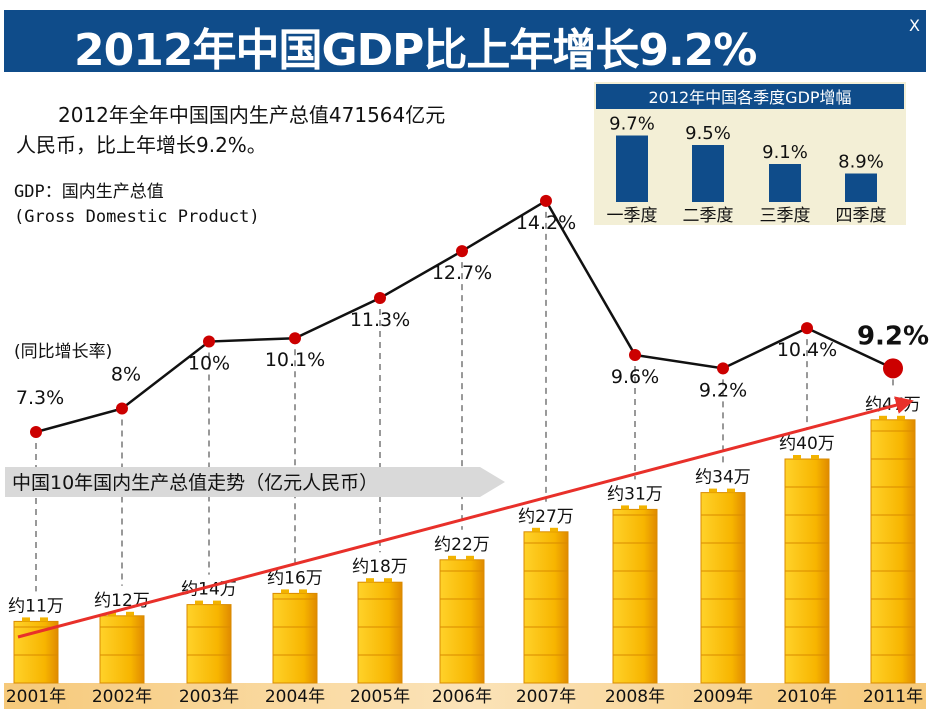 The image size is (934, 718). What do you see at coordinates (195, 483) in the screenshot?
I see `bar-chart-title: 中国10年国内生产总值走势（亿元人民币）` at bounding box center [195, 483].